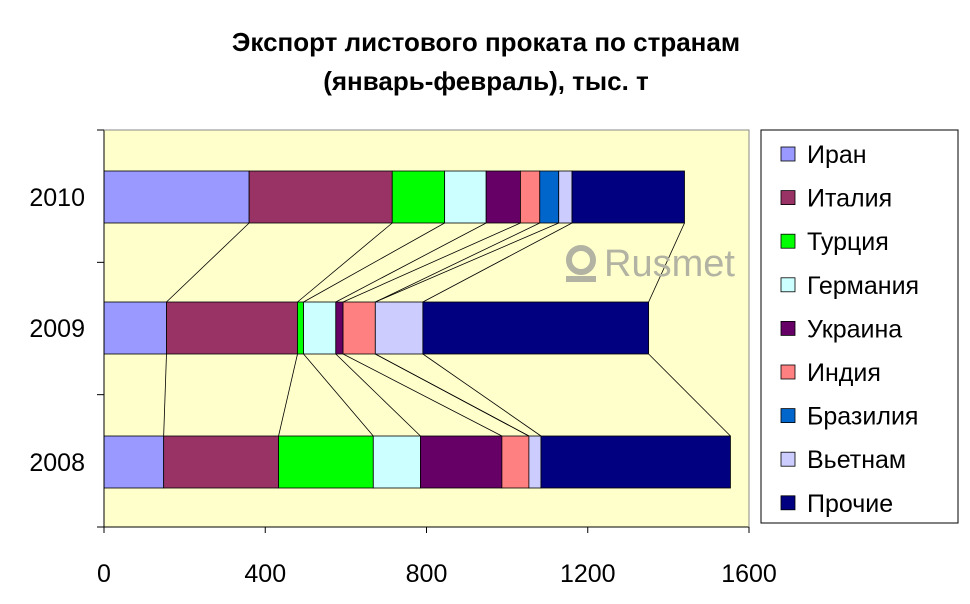 This screenshot has height=604, width=970. Describe the element at coordinates (850, 504) in the screenshot. I see `legend-label: Прочие` at that location.